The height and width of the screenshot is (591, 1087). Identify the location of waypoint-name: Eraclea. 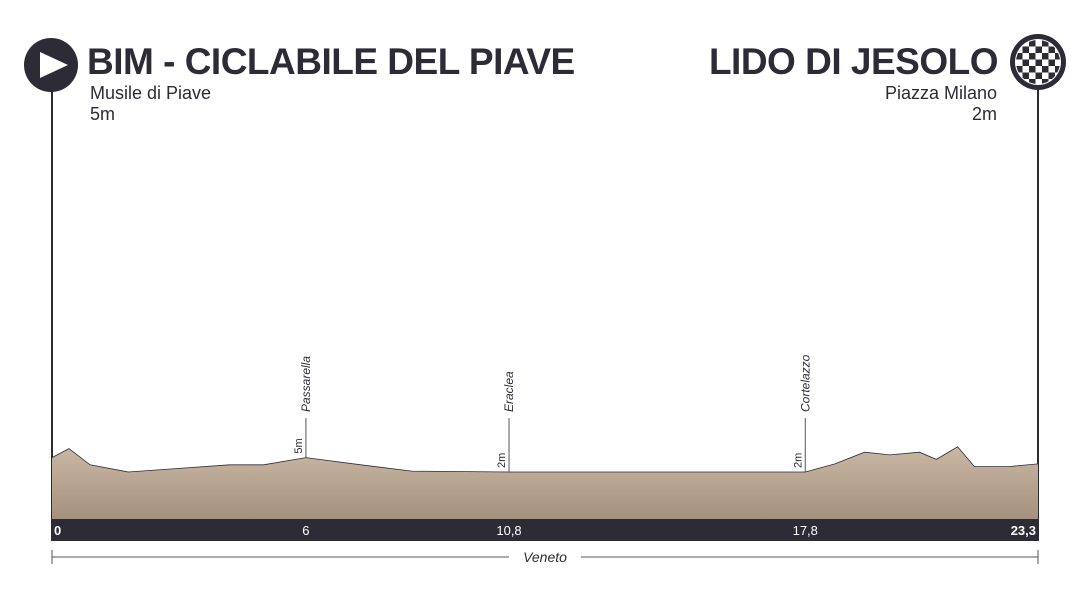
(509, 391).